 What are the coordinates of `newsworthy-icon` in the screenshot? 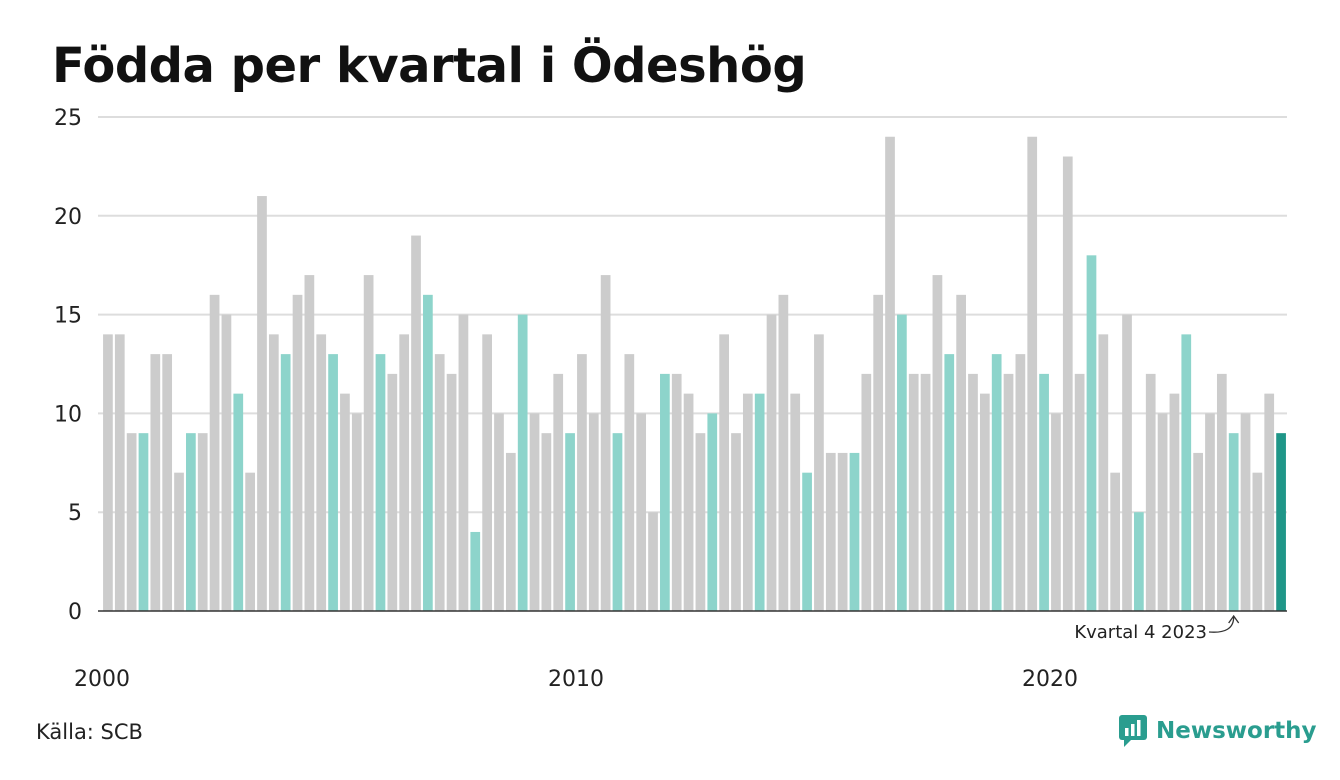 It's located at (1133, 731).